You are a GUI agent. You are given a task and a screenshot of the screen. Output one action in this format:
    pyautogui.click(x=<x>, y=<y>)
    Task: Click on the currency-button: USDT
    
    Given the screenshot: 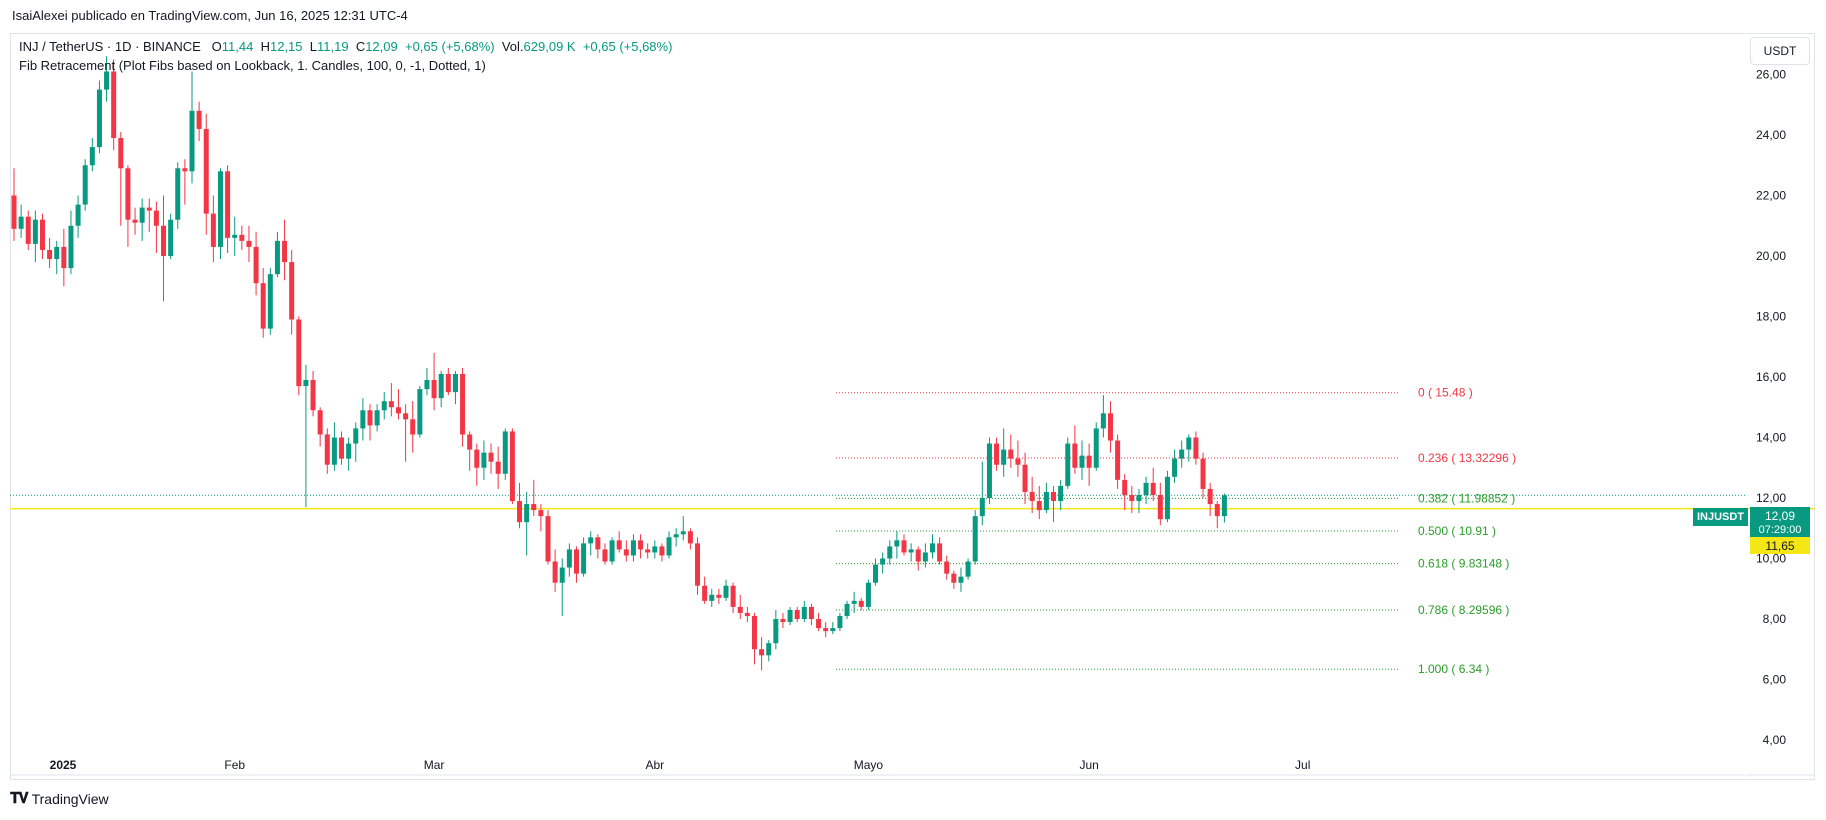 What is the action you would take?
    pyautogui.click(x=1780, y=51)
    